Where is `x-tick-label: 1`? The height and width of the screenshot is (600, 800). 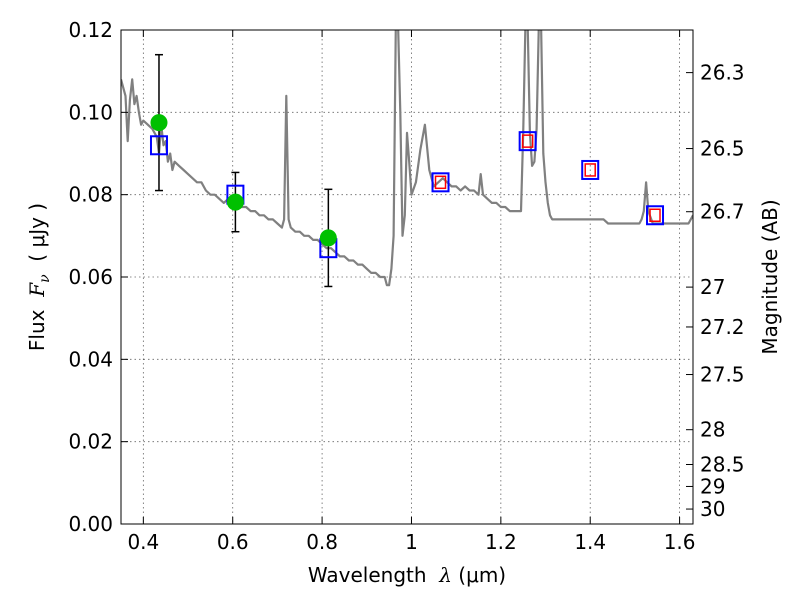
x-tick-label: 1 is located at coordinates (411, 542).